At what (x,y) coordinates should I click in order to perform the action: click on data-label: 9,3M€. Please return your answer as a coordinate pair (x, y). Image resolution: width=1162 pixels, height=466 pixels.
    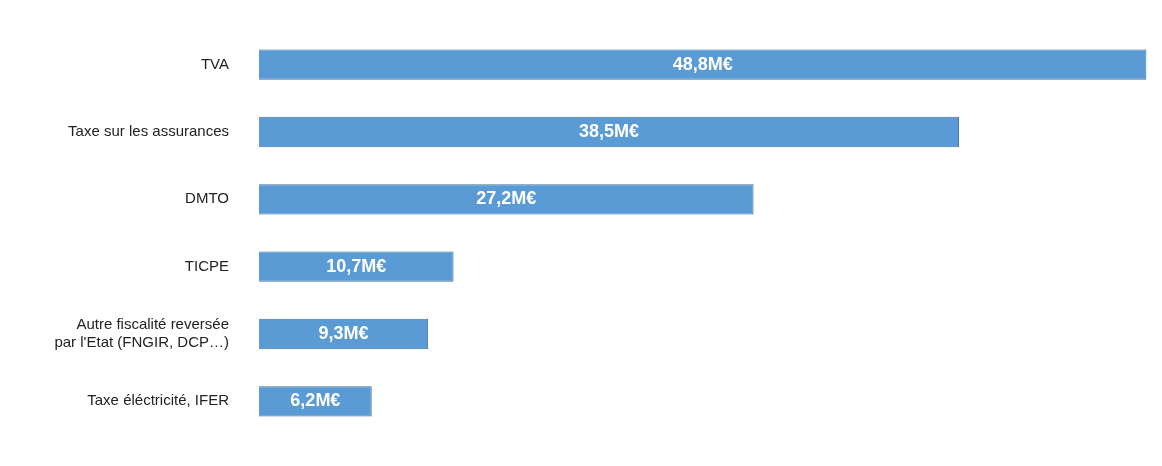
    Looking at the image, I should click on (343, 332).